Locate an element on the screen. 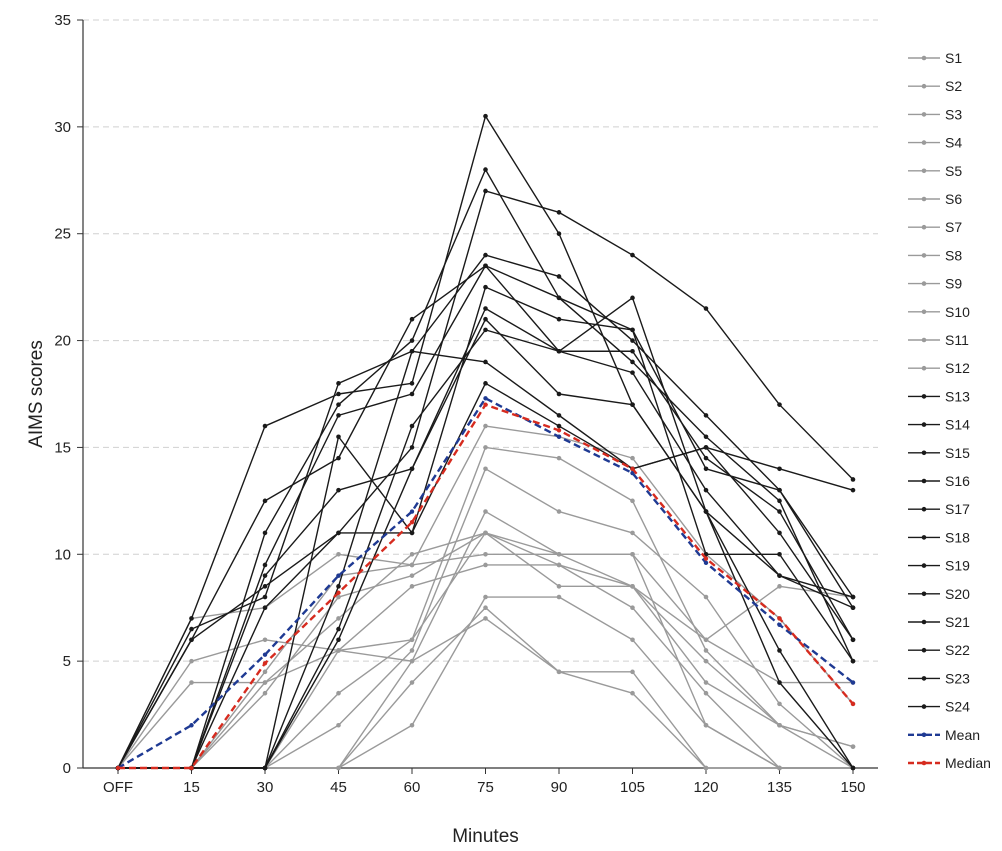 This screenshot has width=1002, height=851. x-tick-label: 105 is located at coordinates (632, 787).